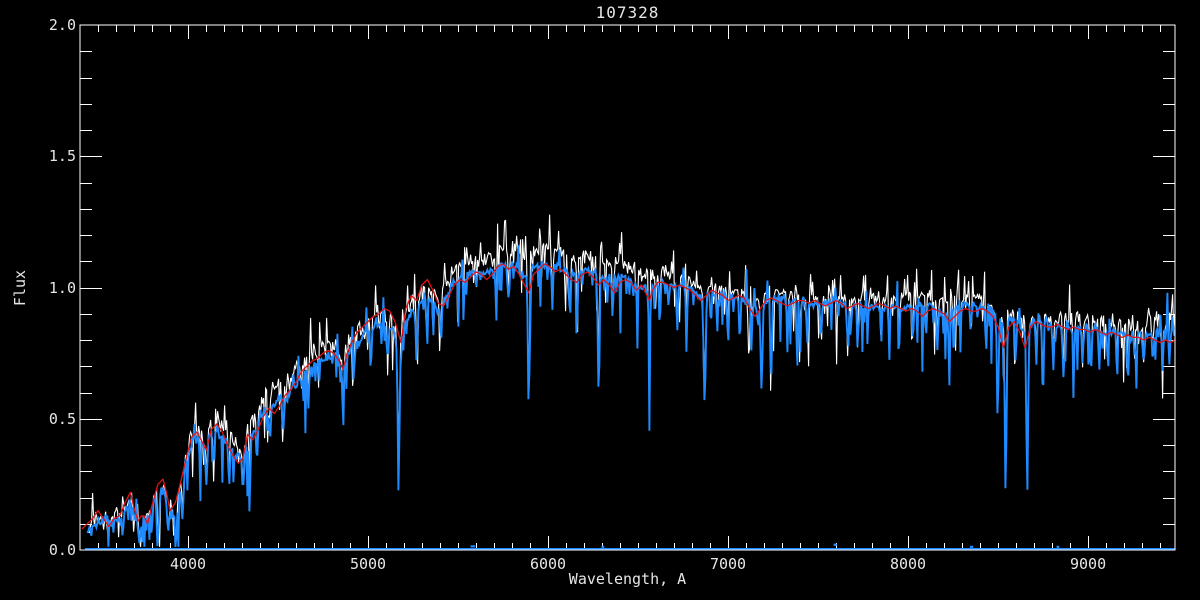  What do you see at coordinates (908, 564) in the screenshot?
I see `x-tick-label: 8000` at bounding box center [908, 564].